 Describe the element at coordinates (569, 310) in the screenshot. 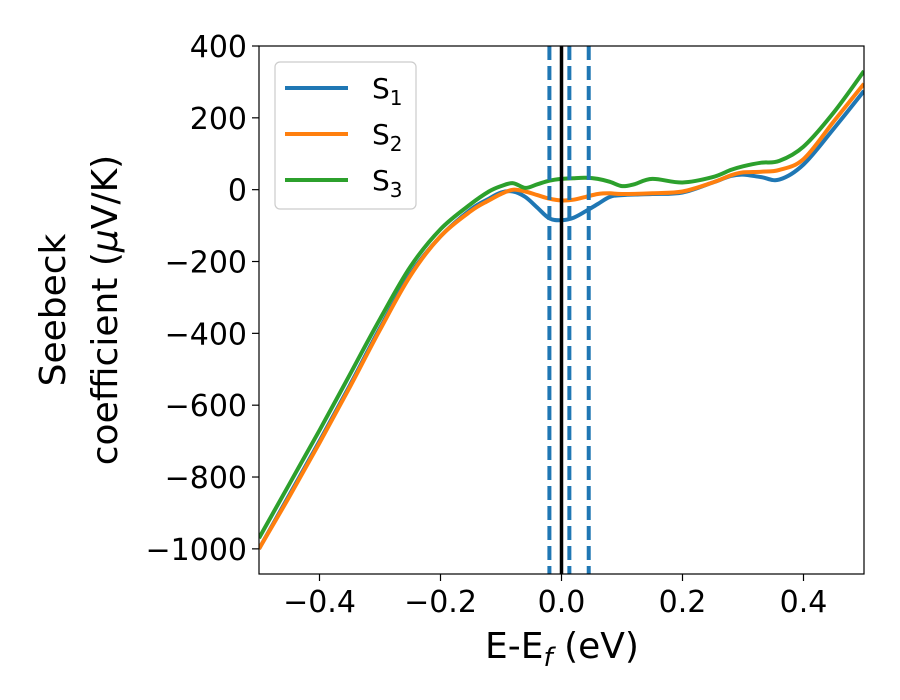

I see `reference-lines` at that location.